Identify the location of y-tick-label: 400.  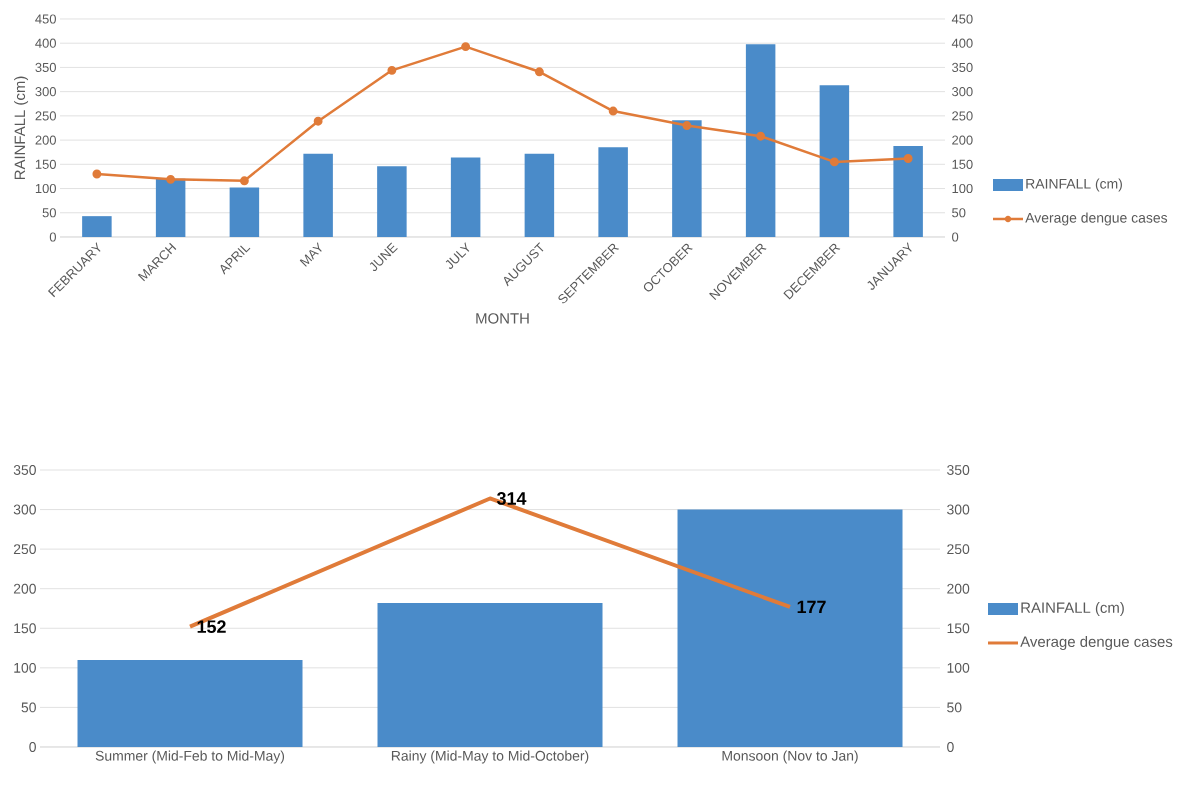
(45, 43).